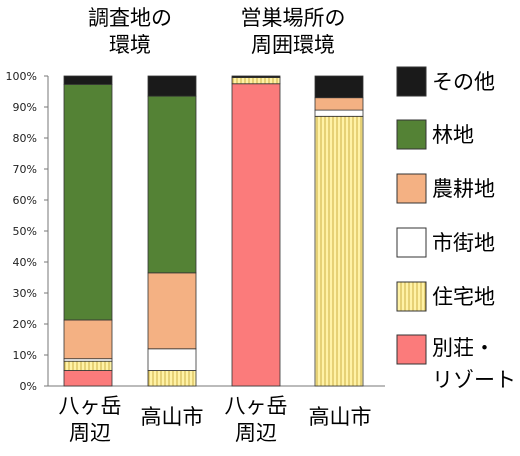 This screenshot has width=520, height=456. I want to click on x-label-3: 高山市, so click(340, 417).